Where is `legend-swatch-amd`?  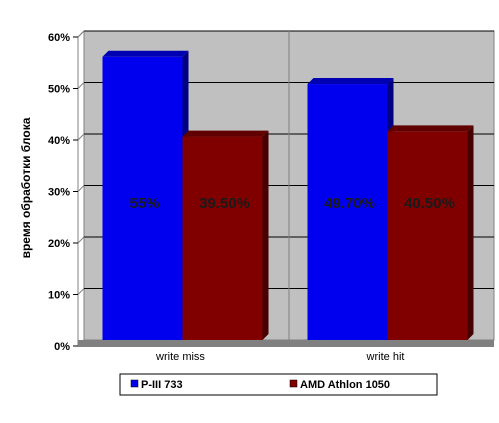 legend-swatch-amd is located at coordinates (293, 383).